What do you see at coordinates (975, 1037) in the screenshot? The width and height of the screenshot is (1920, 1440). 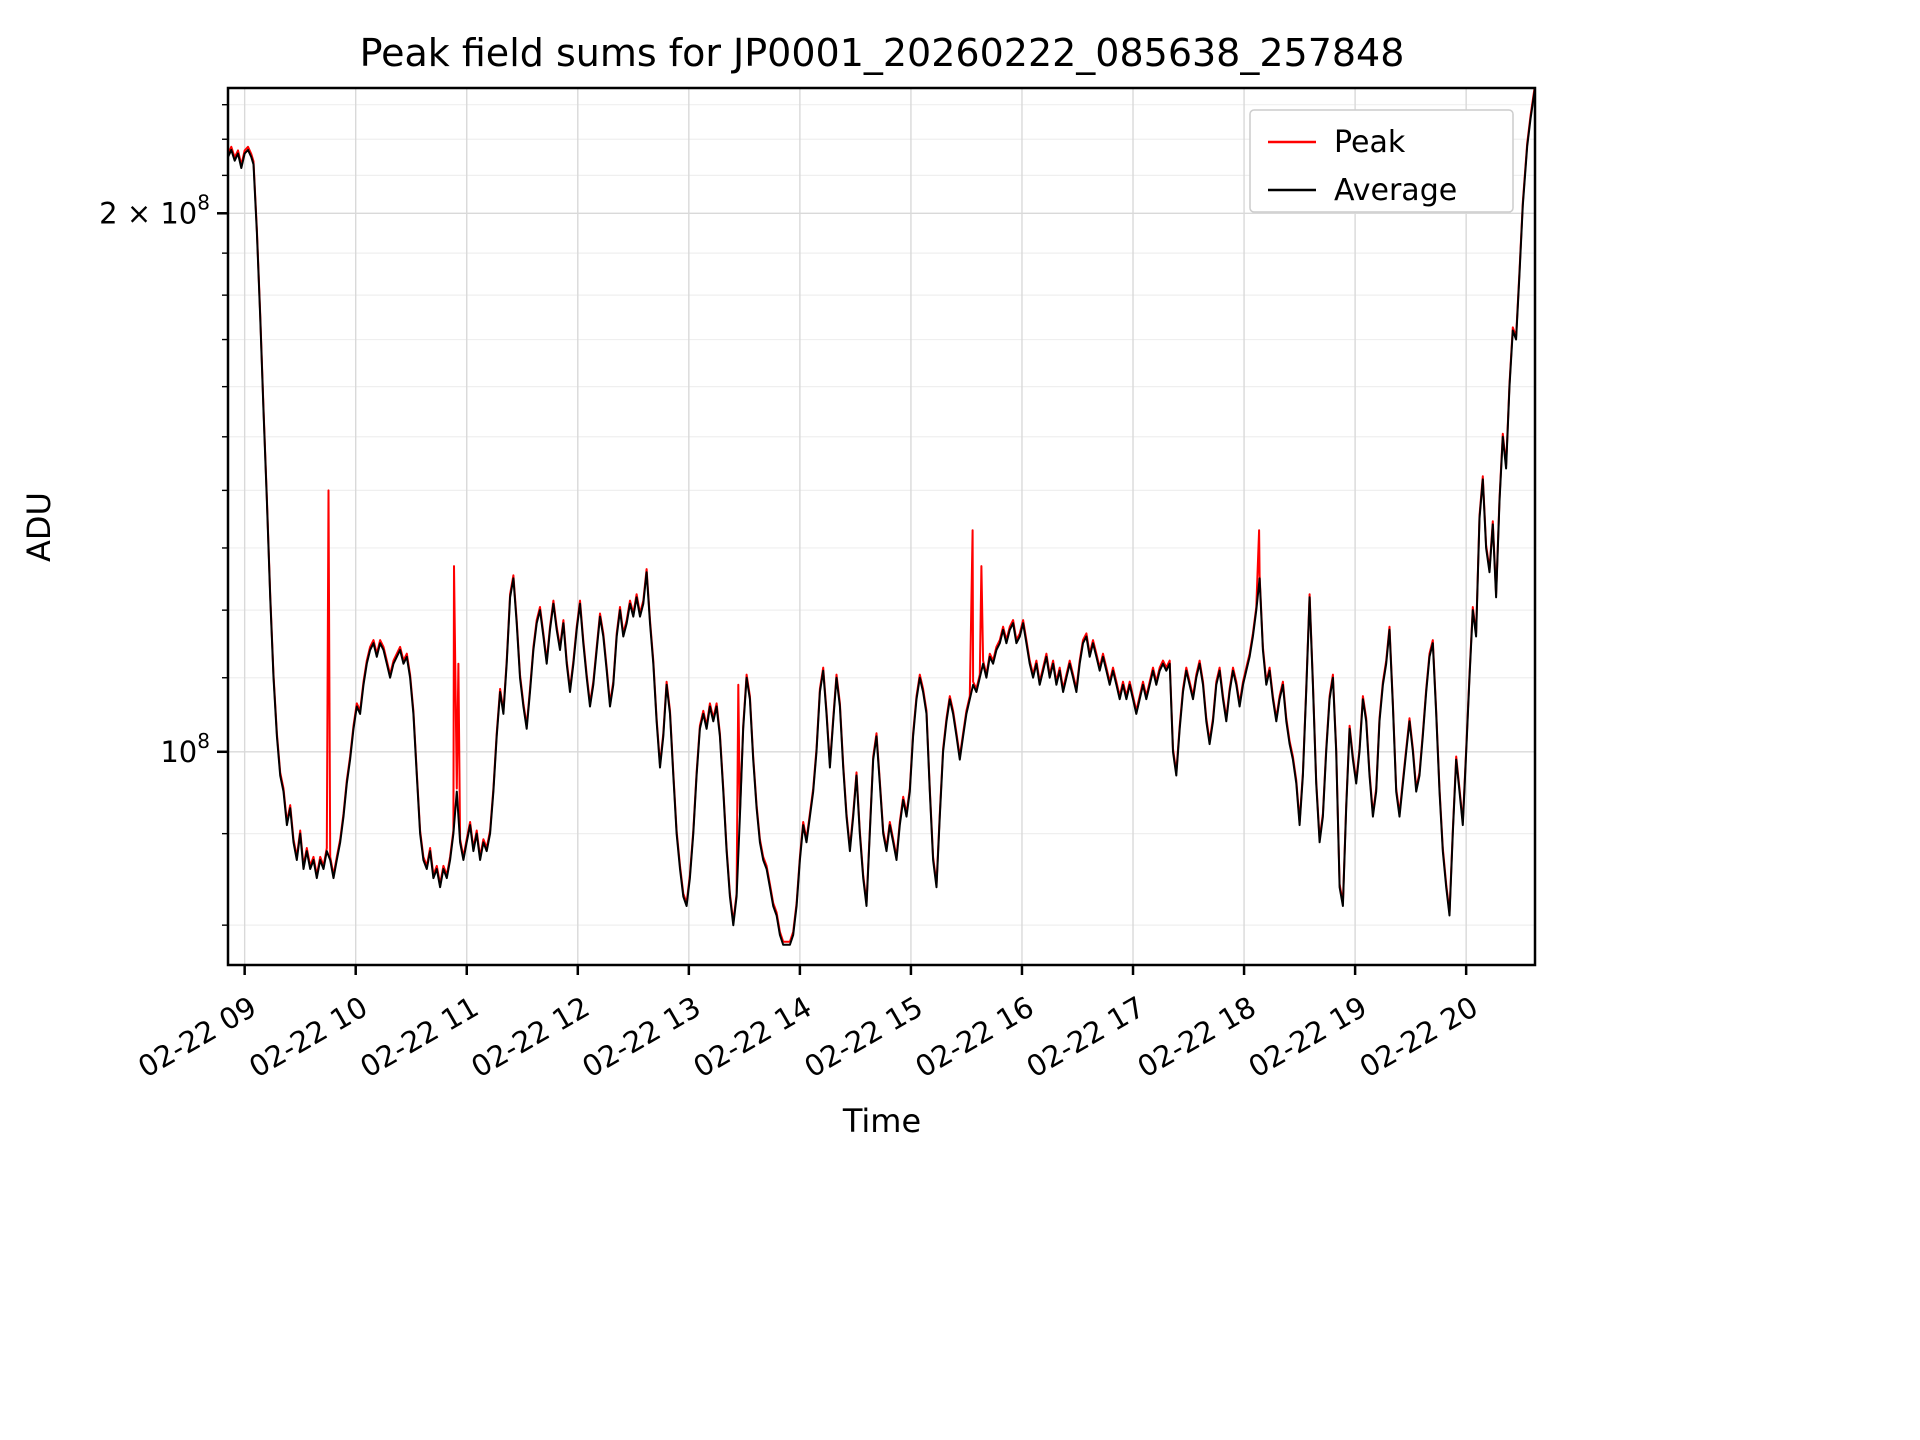 I see `x-tick-label: 02-22 16` at bounding box center [975, 1037].